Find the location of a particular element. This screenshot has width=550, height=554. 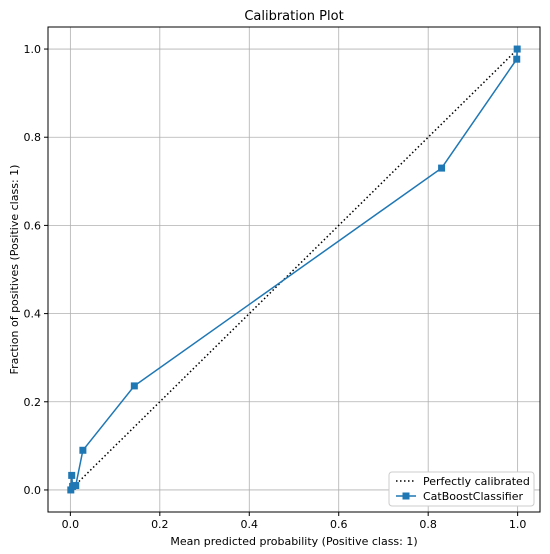

y-tick-label: 0.8 is located at coordinates (33, 137).